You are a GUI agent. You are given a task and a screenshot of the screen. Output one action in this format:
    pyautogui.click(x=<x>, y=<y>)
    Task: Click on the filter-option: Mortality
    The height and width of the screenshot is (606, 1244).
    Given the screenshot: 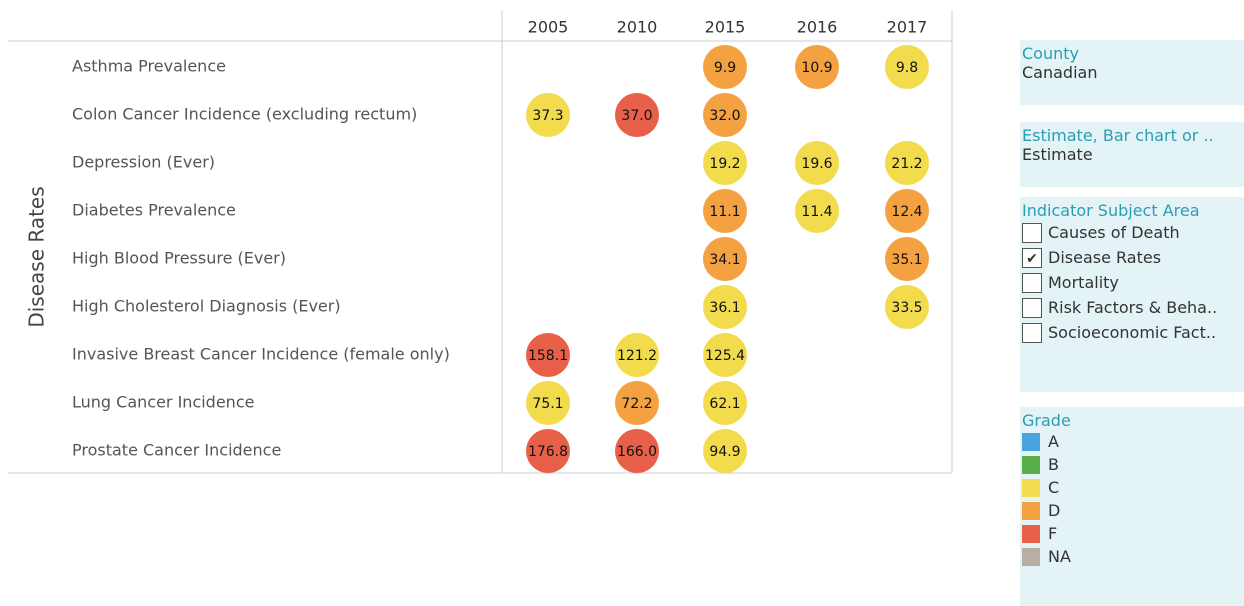 What is the action you would take?
    pyautogui.click(x=1132, y=282)
    